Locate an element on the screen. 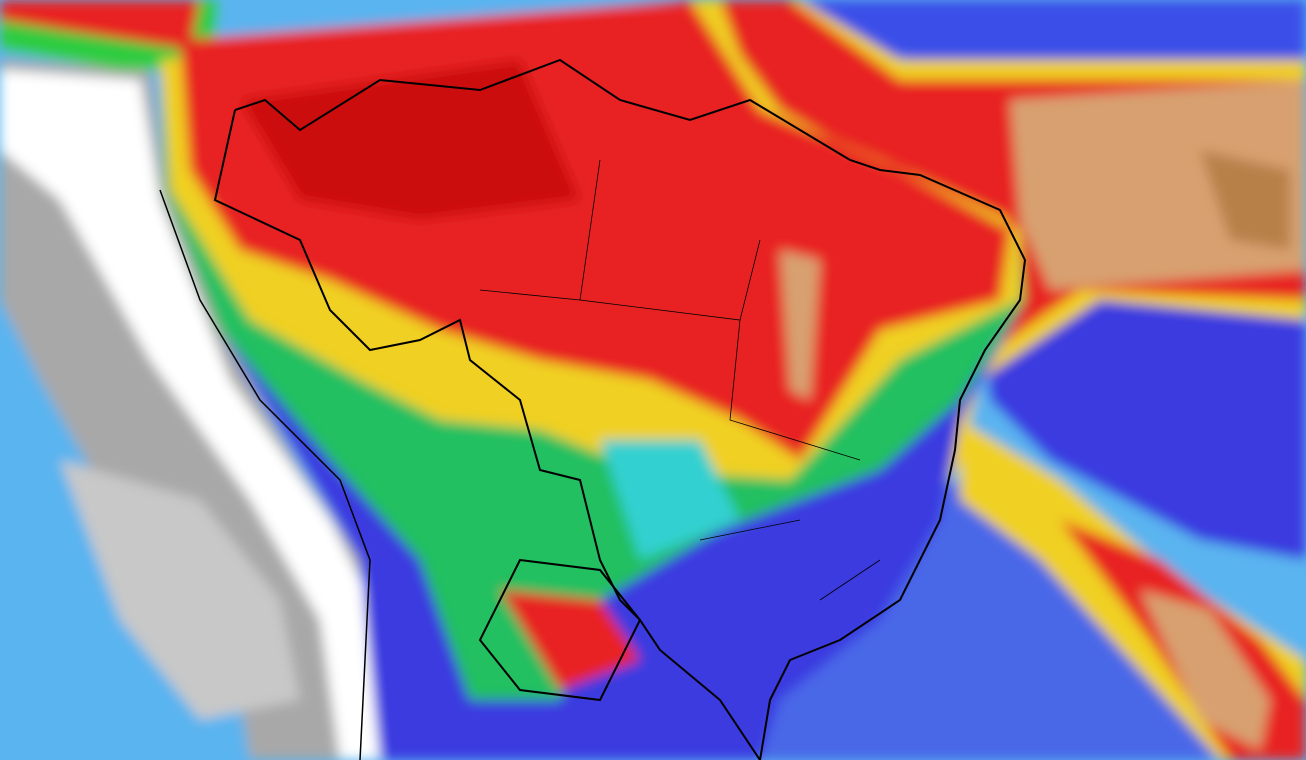 This screenshot has width=1306, height=760. atlantic-brown is located at coordinates (1245, 200).